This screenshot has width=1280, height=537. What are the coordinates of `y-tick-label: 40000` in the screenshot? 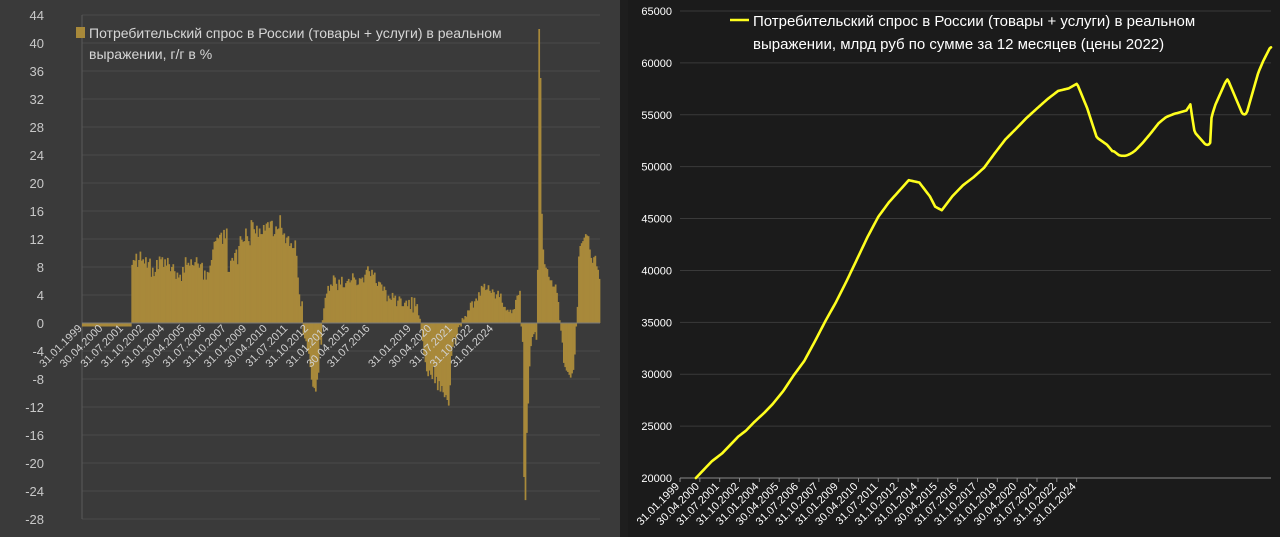 It's located at (656, 271).